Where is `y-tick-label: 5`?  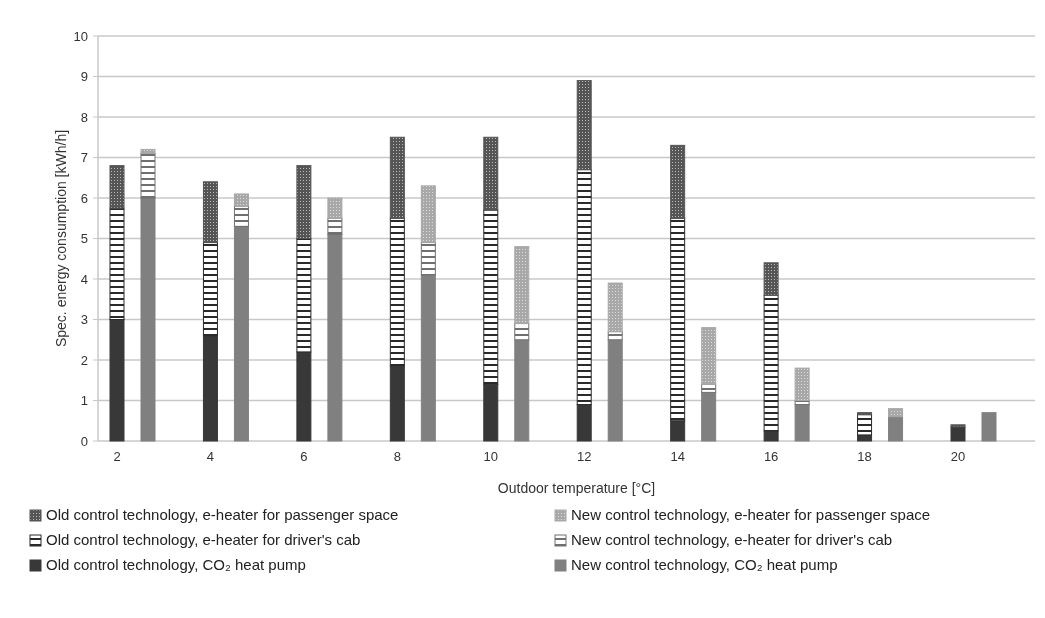 y-tick-label: 5 is located at coordinates (84, 239).